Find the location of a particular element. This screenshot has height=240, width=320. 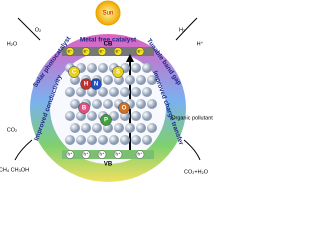

outer-label: H₂ is located at coordinates (182, 30).